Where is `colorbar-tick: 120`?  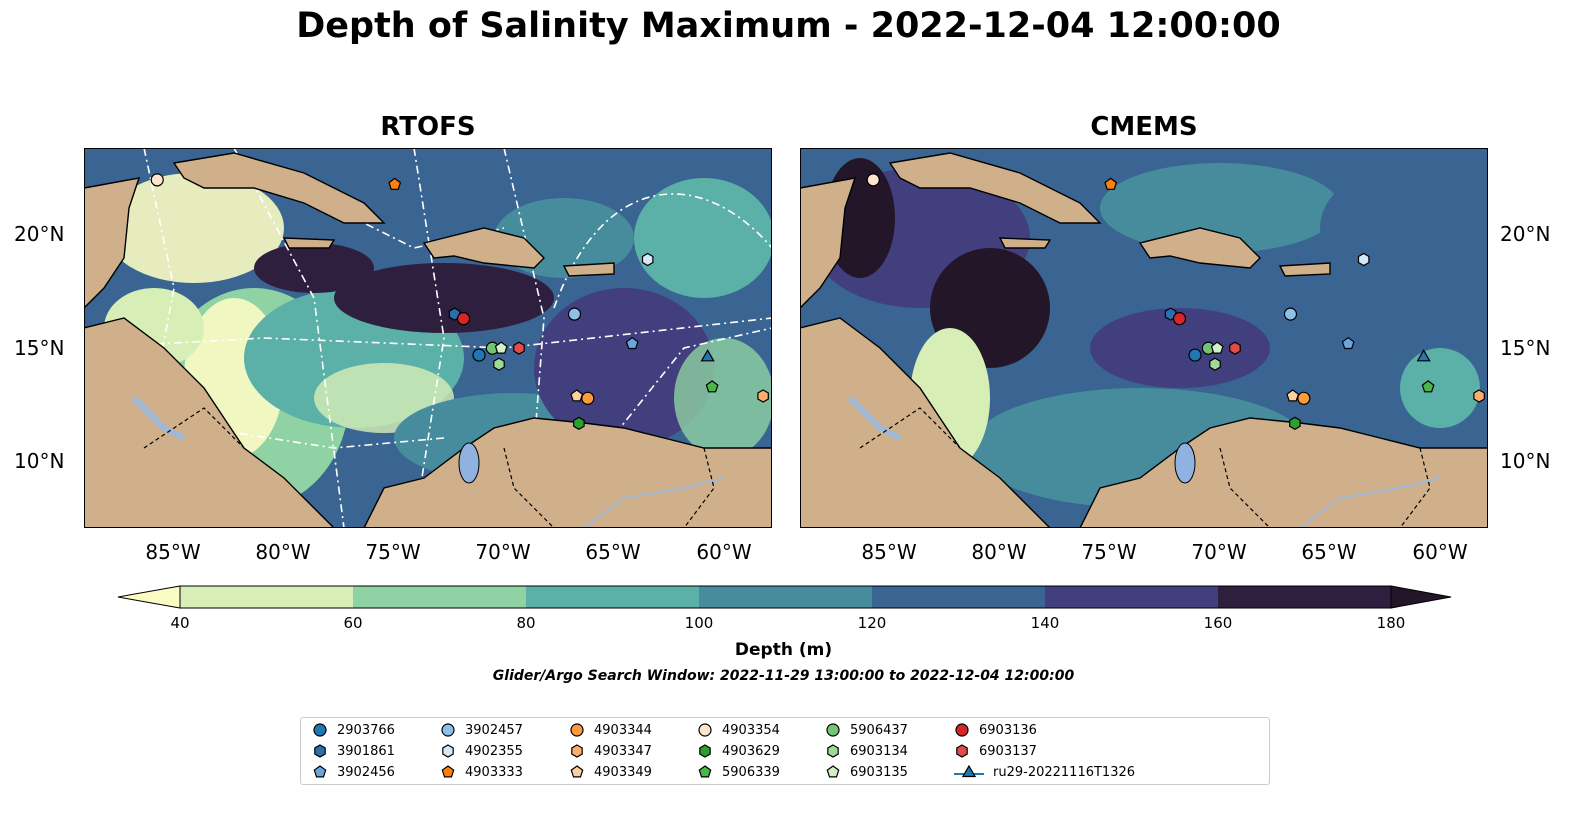 colorbar-tick: 120 is located at coordinates (872, 623).